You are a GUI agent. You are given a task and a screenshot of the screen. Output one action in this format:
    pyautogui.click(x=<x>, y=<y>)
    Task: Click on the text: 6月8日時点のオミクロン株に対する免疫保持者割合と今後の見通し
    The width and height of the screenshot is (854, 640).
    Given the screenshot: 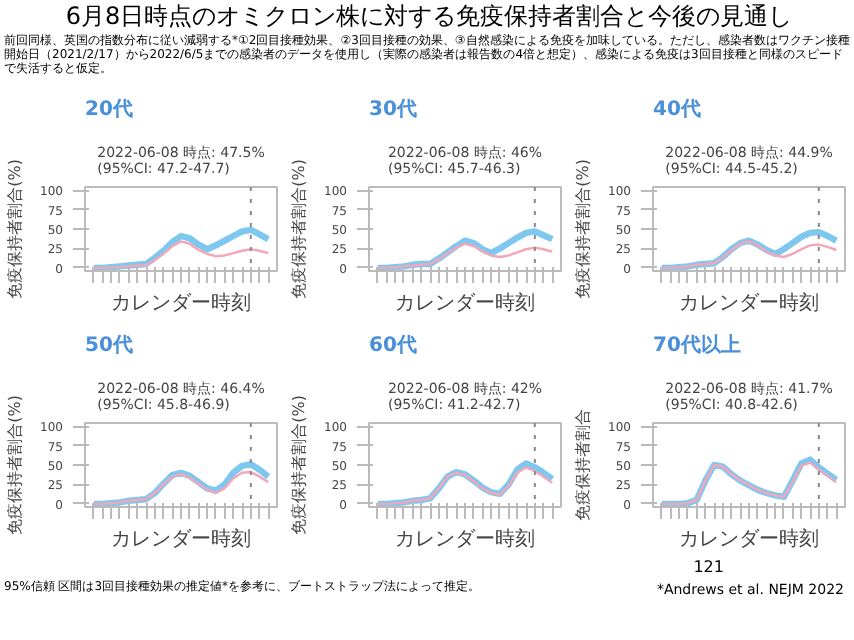 What is the action you would take?
    pyautogui.click(x=429, y=17)
    